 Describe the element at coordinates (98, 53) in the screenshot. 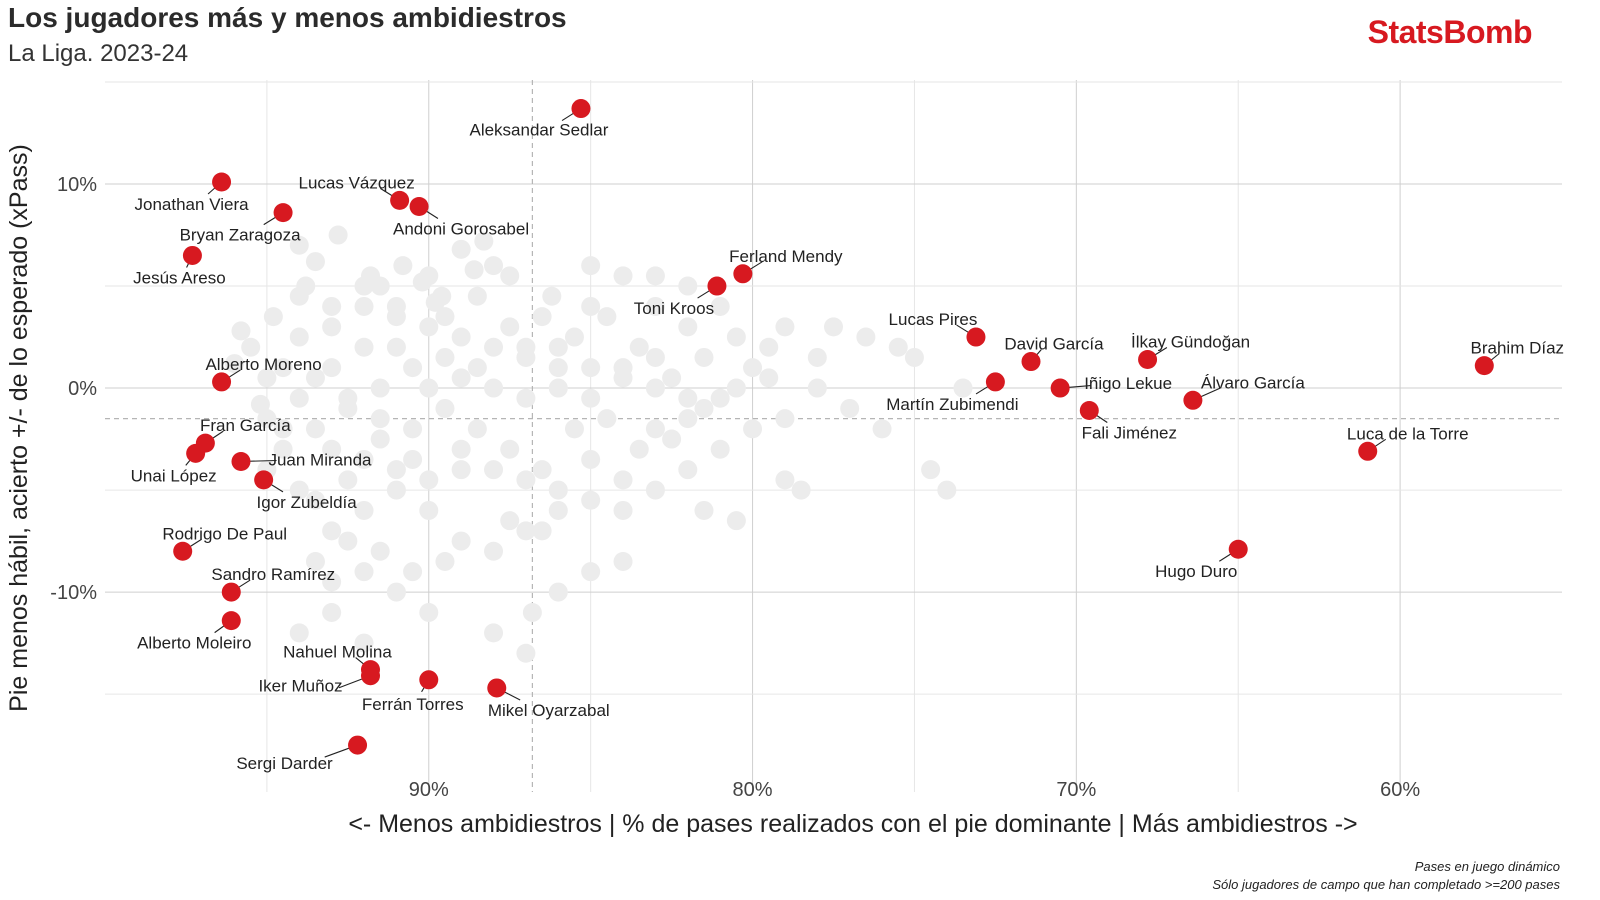

I see `chart-subtitle: La Liga. 2023-24` at that location.